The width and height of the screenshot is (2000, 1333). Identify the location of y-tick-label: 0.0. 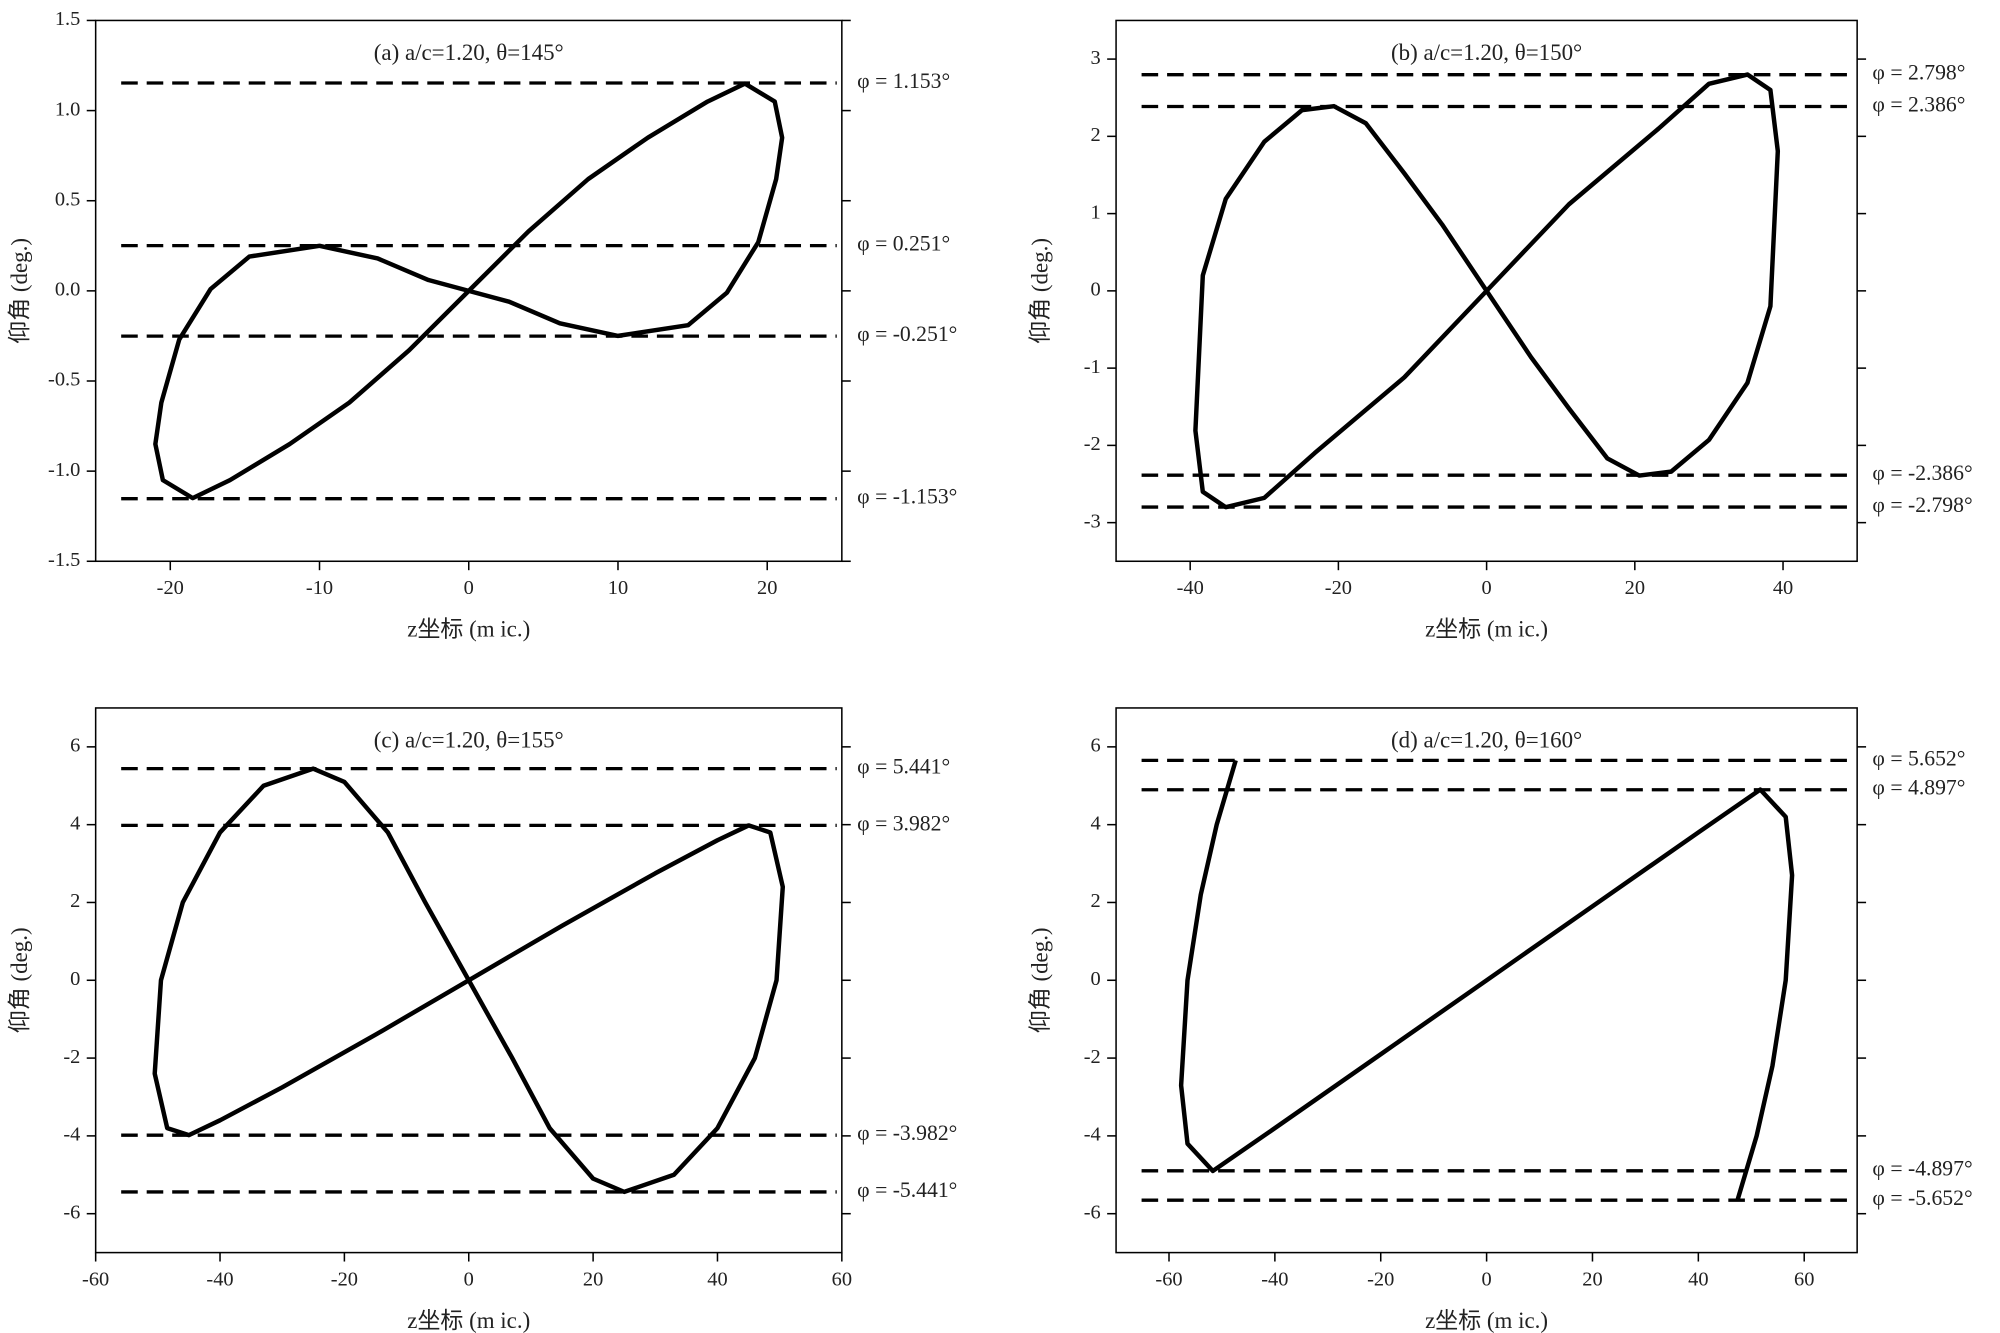
(67, 290).